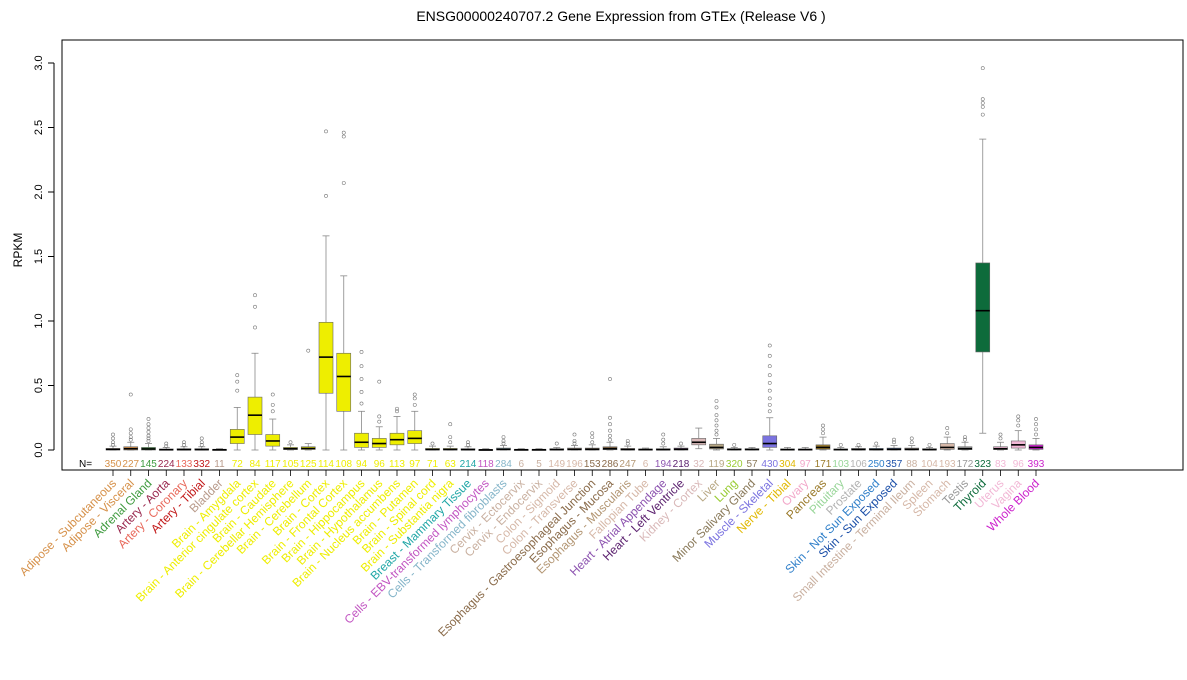 This screenshot has height=680, width=1187. What do you see at coordinates (343, 464) in the screenshot?
I see `n-label: 108` at bounding box center [343, 464].